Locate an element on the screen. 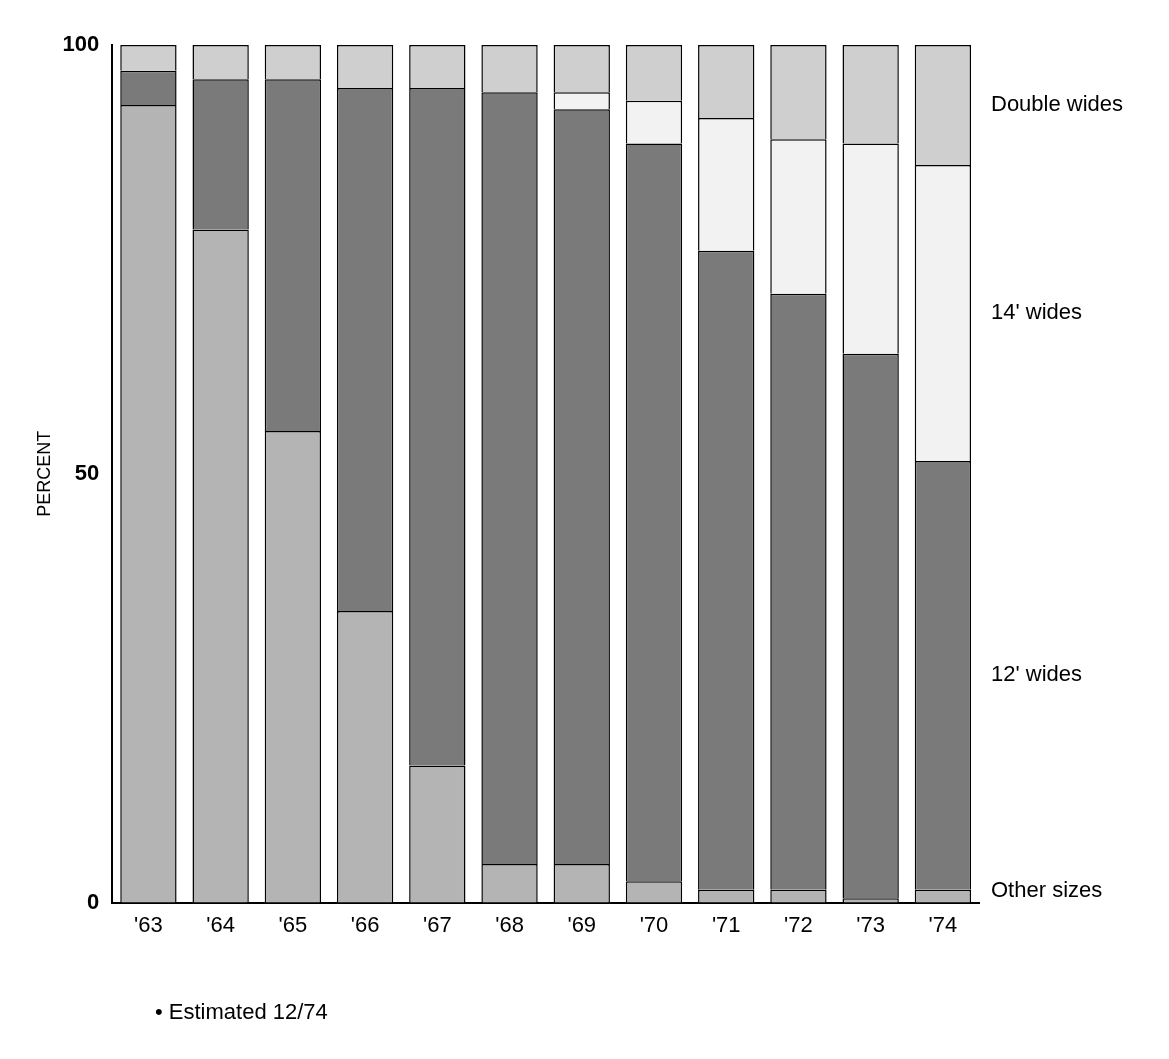 The width and height of the screenshot is (1169, 1059). series-label: Double wides is located at coordinates (1057, 104).